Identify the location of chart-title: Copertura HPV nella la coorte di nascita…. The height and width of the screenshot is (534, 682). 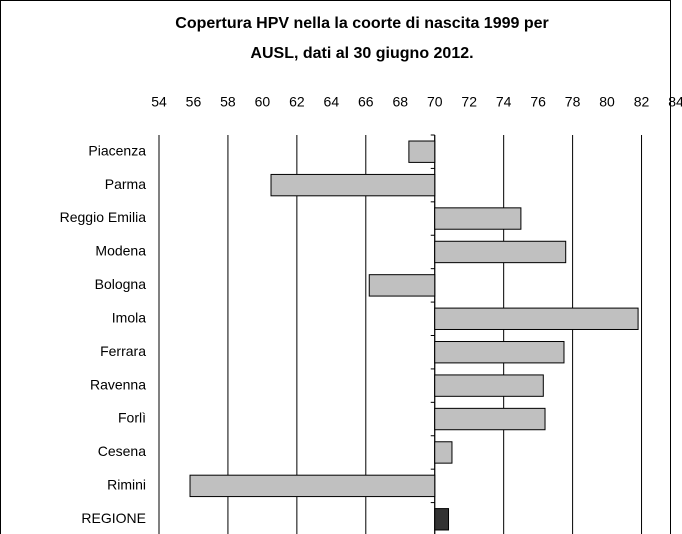
(361, 23).